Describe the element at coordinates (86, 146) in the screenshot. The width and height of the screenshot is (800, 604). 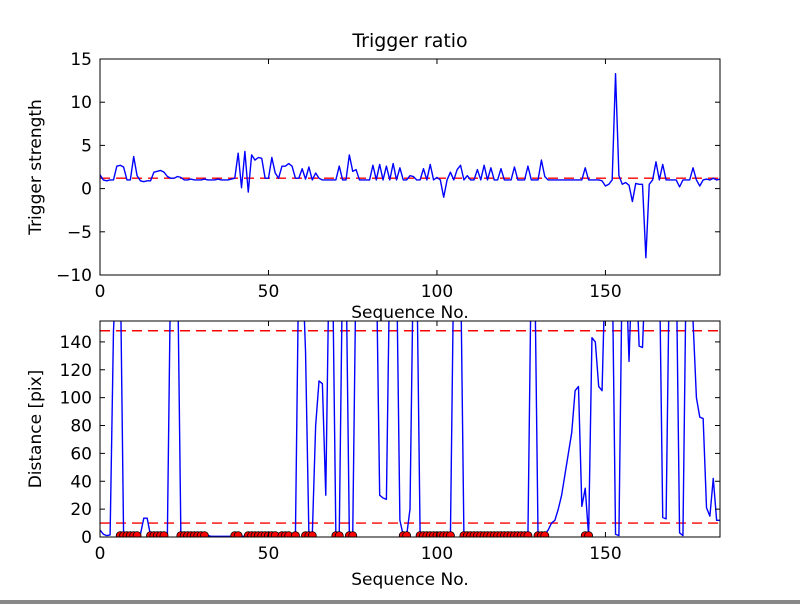
I see `y-tick-label: 5` at that location.